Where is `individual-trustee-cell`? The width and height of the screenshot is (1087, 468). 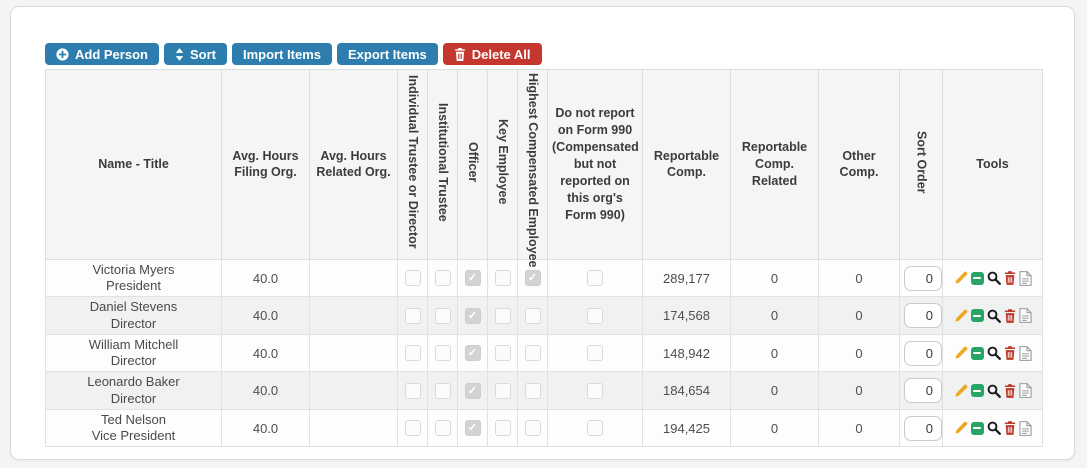 individual-trustee-cell is located at coordinates (412, 278).